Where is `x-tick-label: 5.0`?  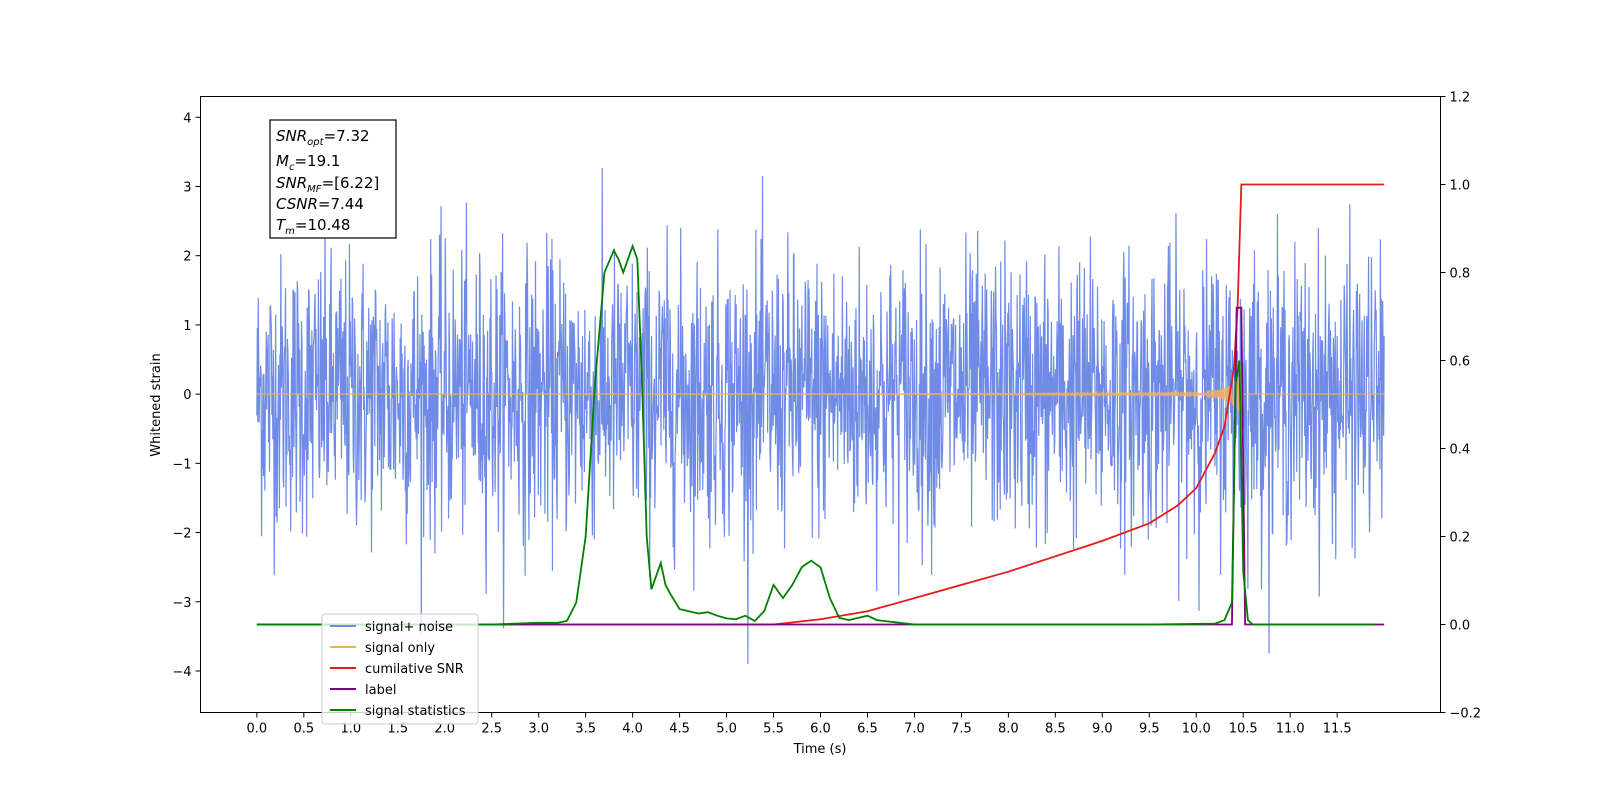
x-tick-label: 5.0 is located at coordinates (726, 729).